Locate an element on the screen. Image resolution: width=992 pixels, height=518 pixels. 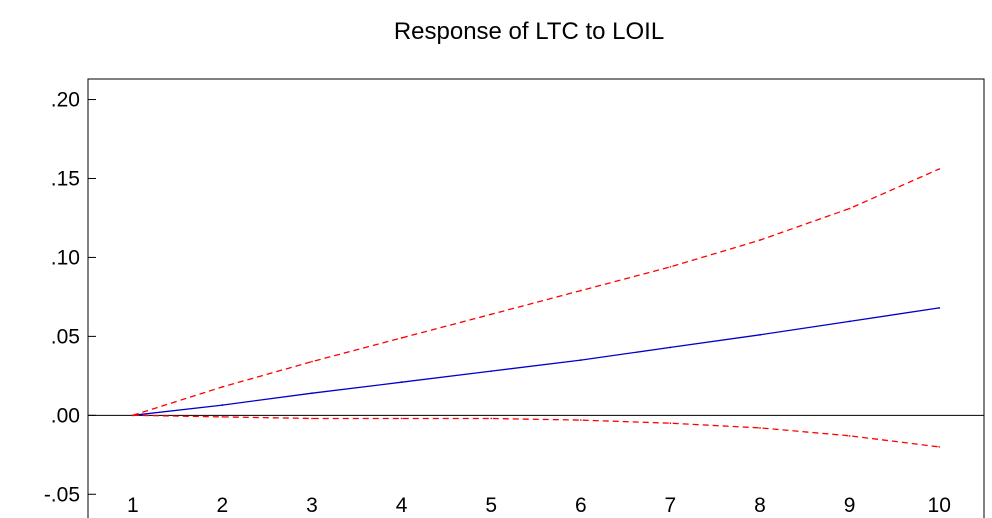
x-tick-label: 2 is located at coordinates (223, 505).